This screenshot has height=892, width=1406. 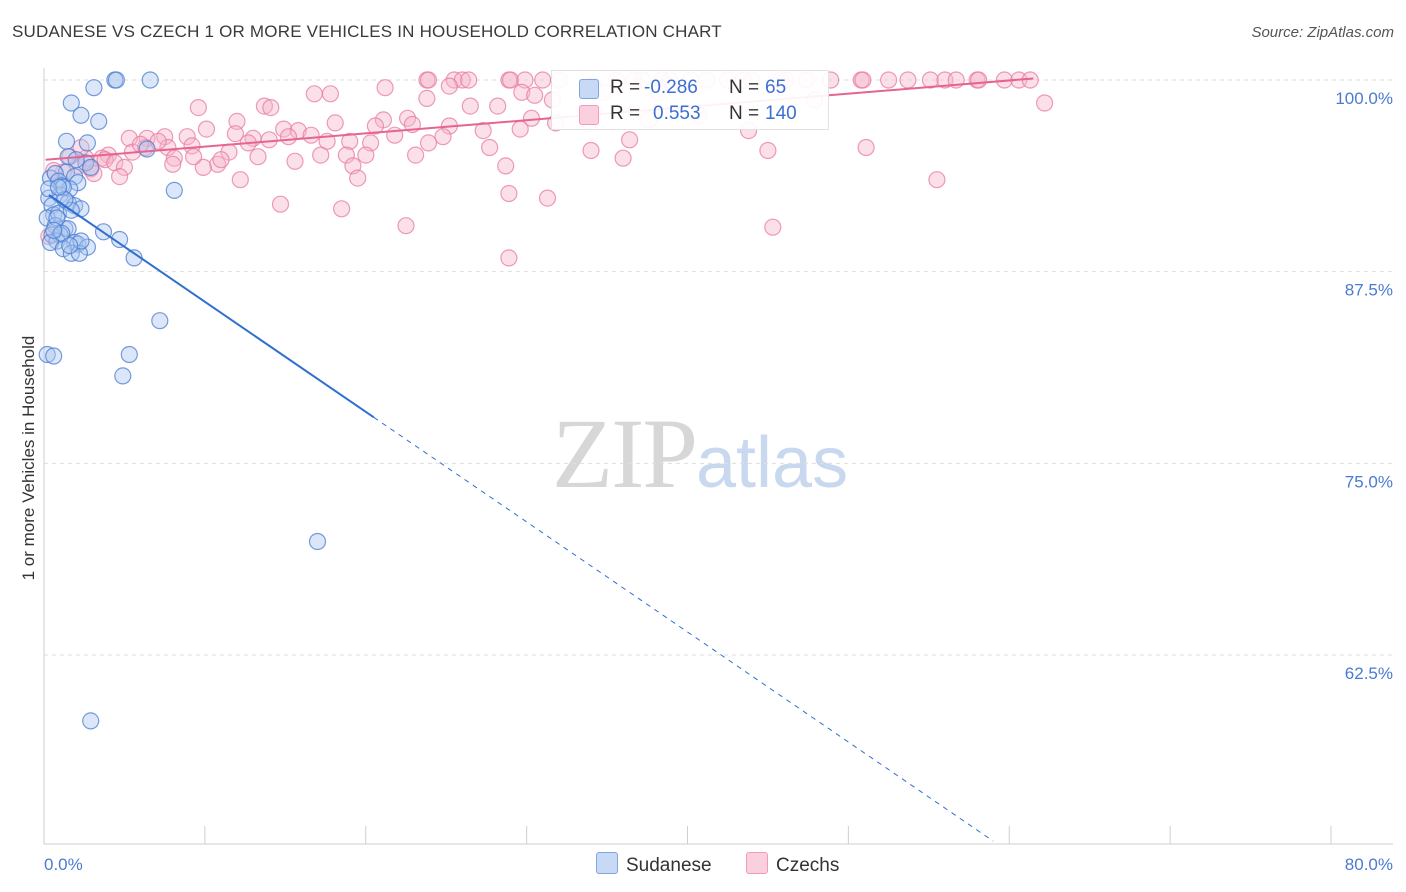 I want to click on czechs-r-value: 0.553, so click(x=677, y=113).